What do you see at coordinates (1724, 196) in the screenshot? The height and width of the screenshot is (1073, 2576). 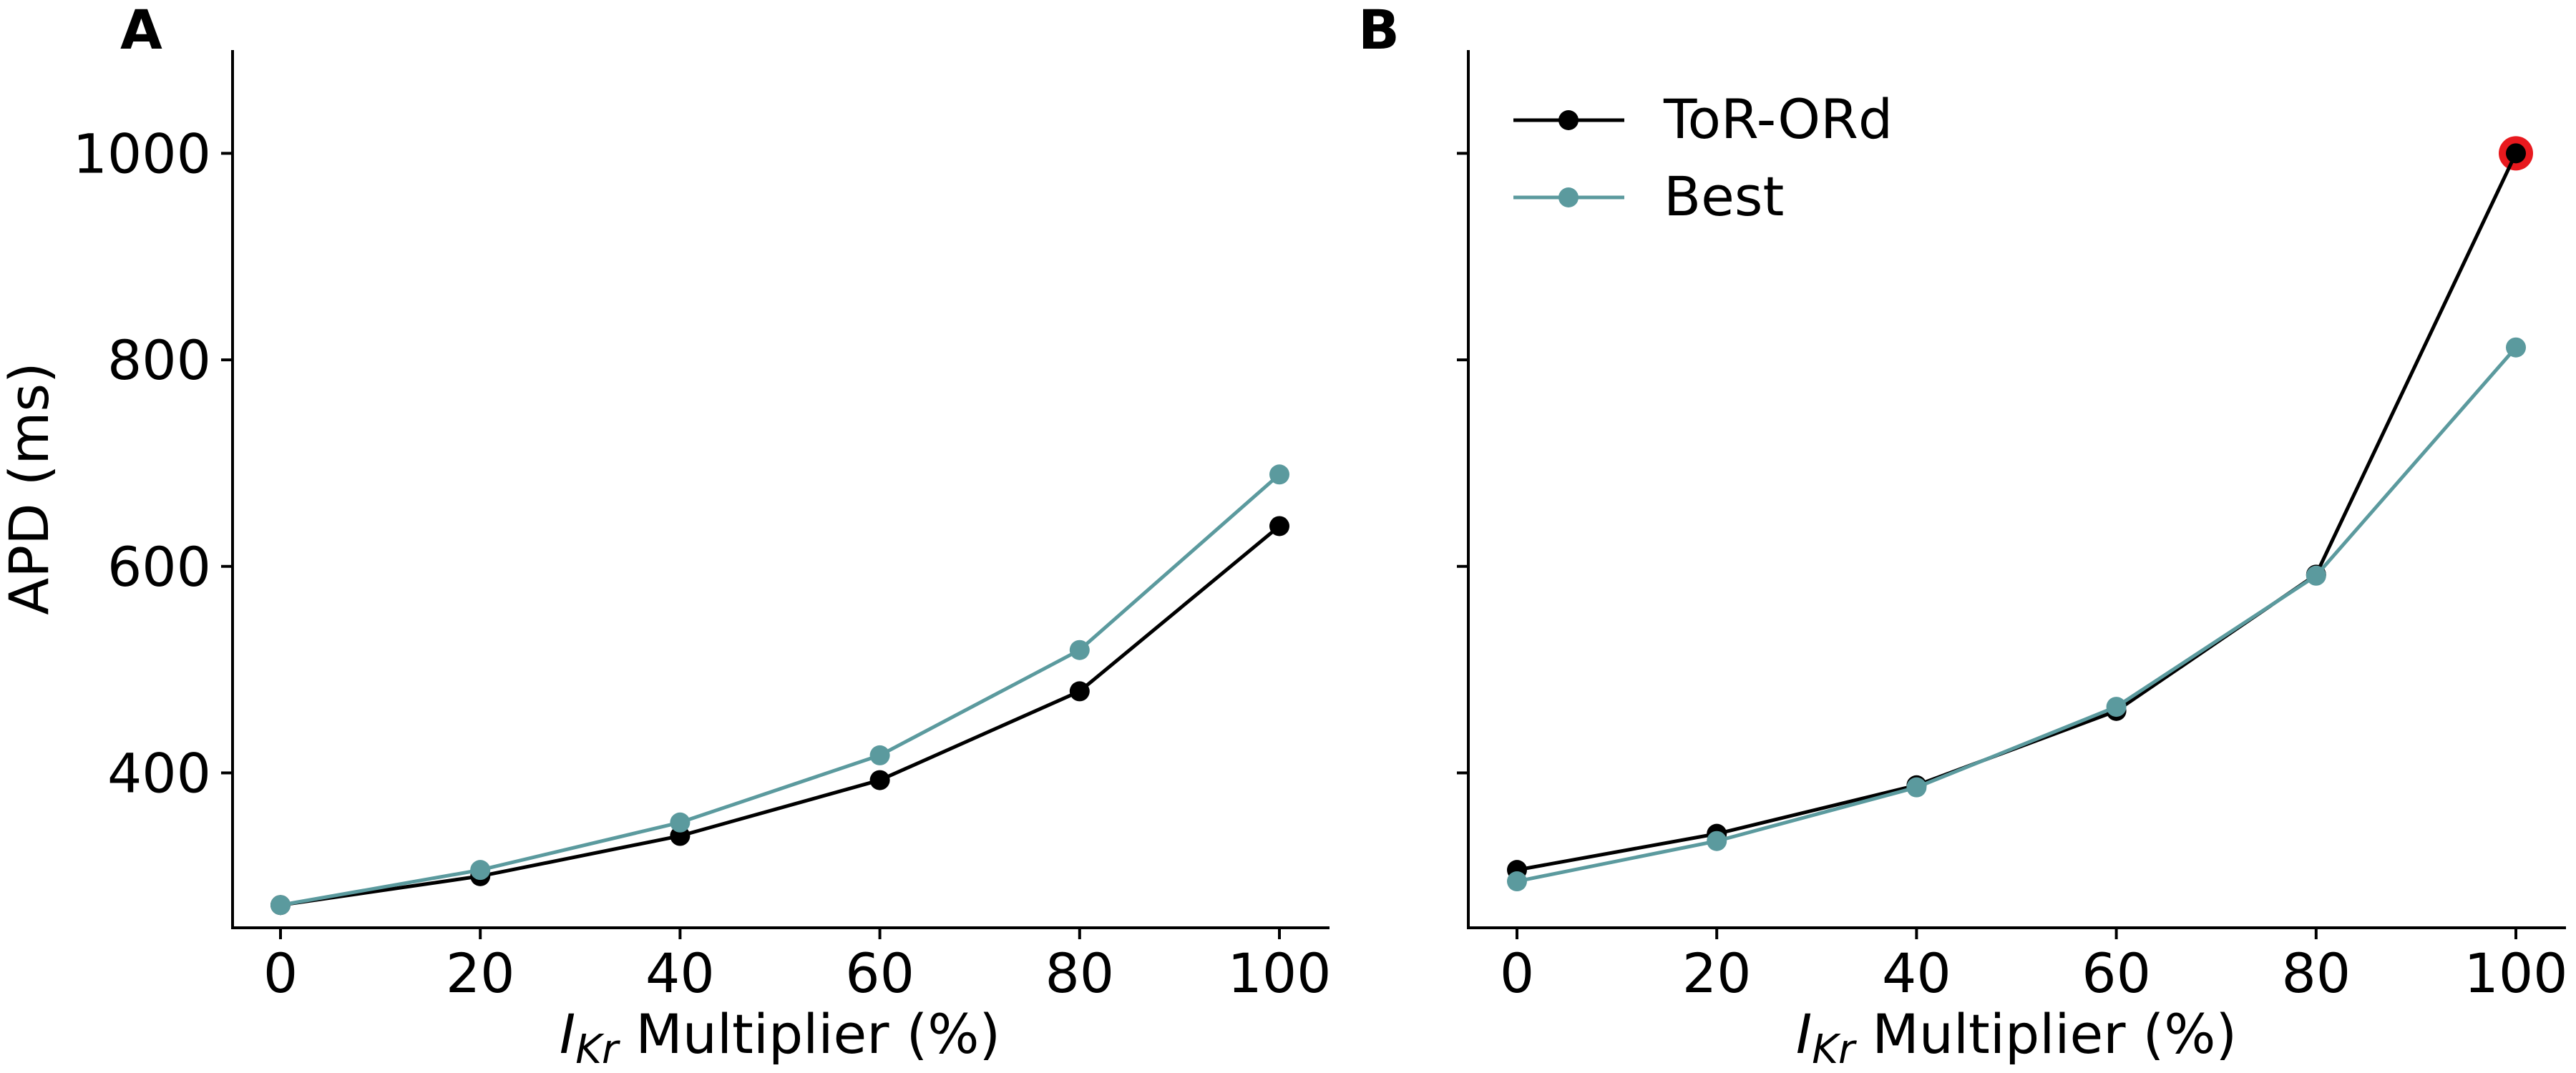 I see `legend-label-best: Best` at bounding box center [1724, 196].